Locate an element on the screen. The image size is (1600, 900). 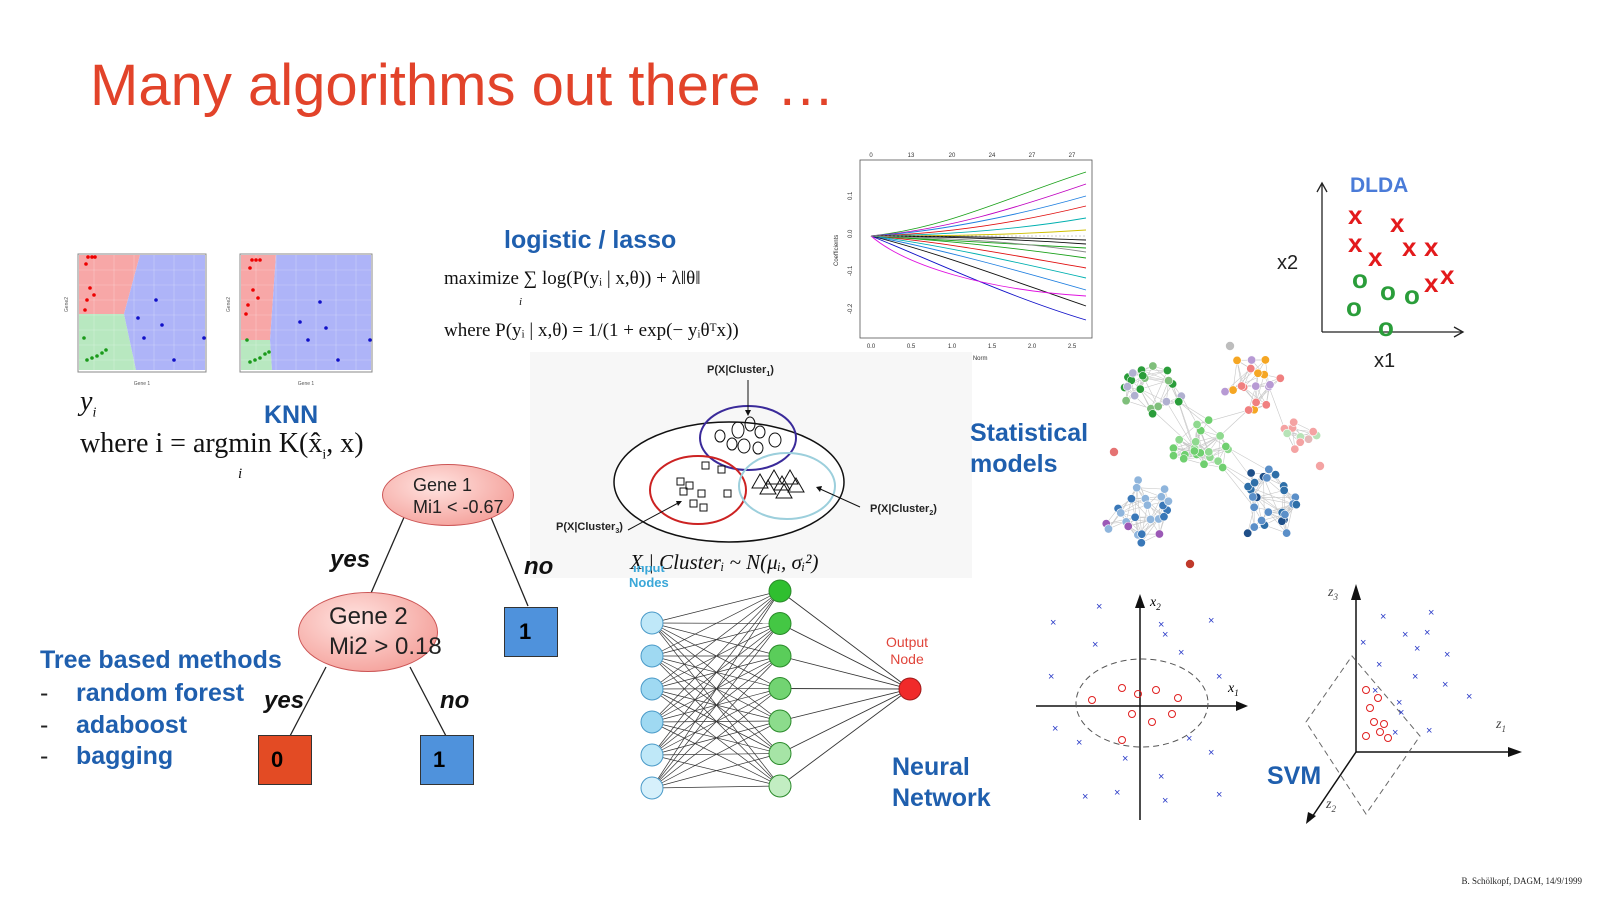
lasso-x-tick: 1.5 is located at coordinates (992, 347).